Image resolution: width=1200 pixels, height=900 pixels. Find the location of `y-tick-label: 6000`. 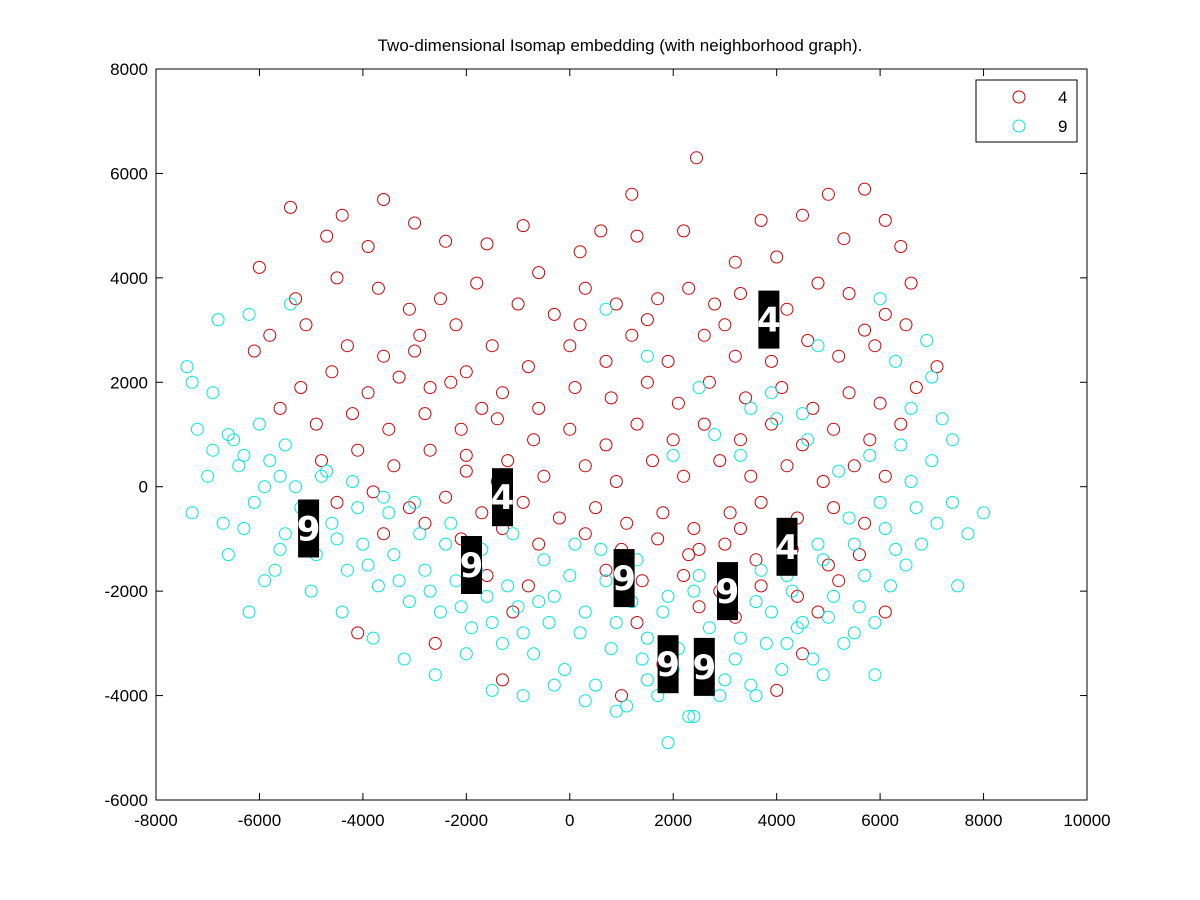

y-tick-label: 6000 is located at coordinates (129, 173).